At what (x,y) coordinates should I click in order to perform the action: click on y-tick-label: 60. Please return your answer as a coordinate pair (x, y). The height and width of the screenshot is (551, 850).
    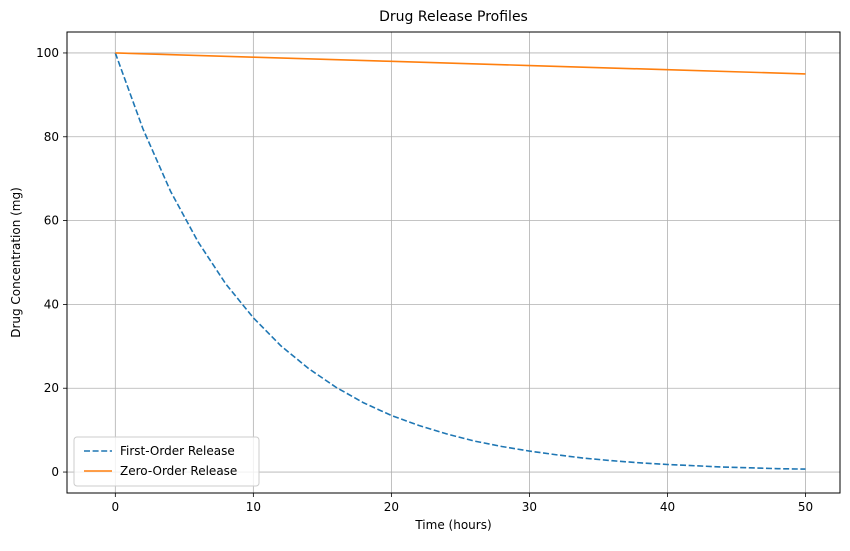
    Looking at the image, I should click on (51, 221).